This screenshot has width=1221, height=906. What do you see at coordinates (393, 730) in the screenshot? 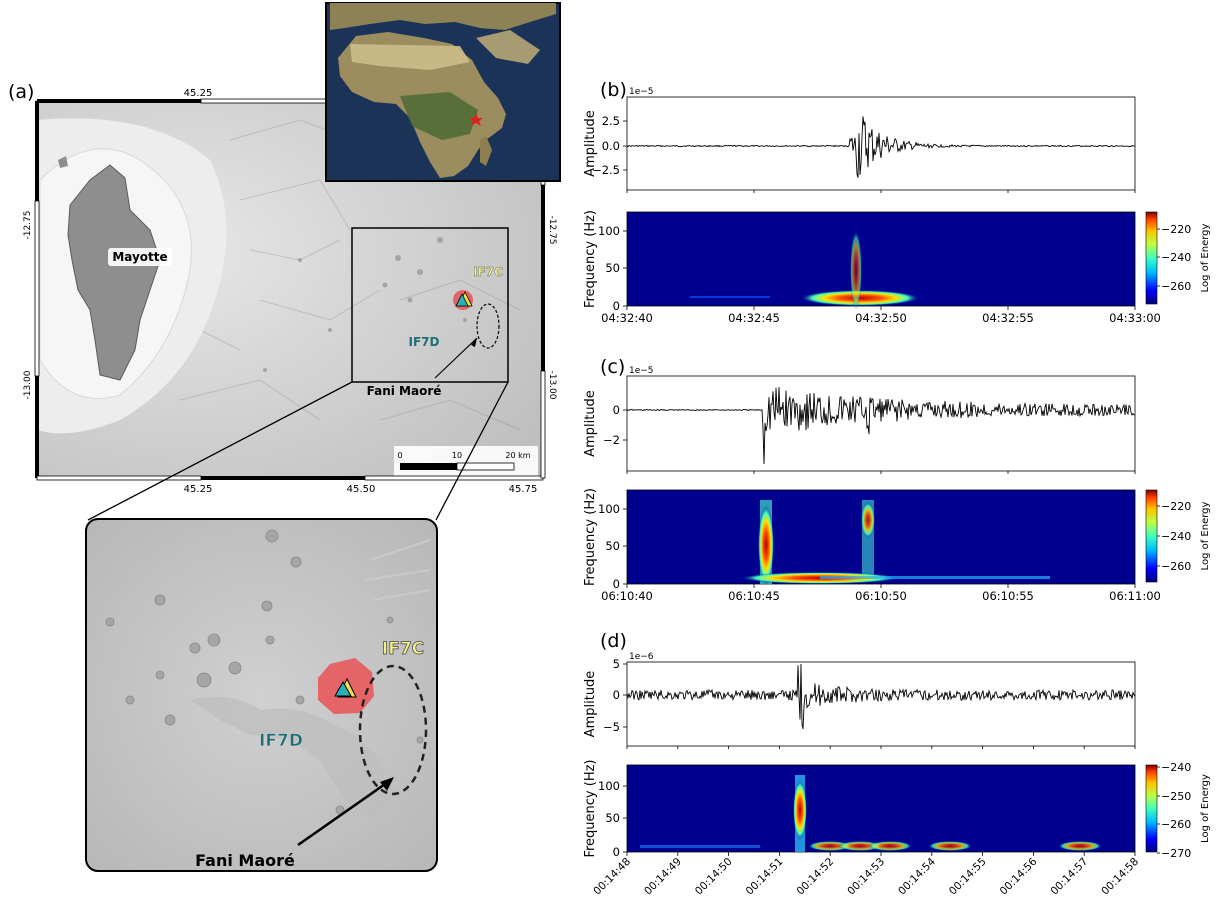
I see `zoom-volcano-outline` at bounding box center [393, 730].